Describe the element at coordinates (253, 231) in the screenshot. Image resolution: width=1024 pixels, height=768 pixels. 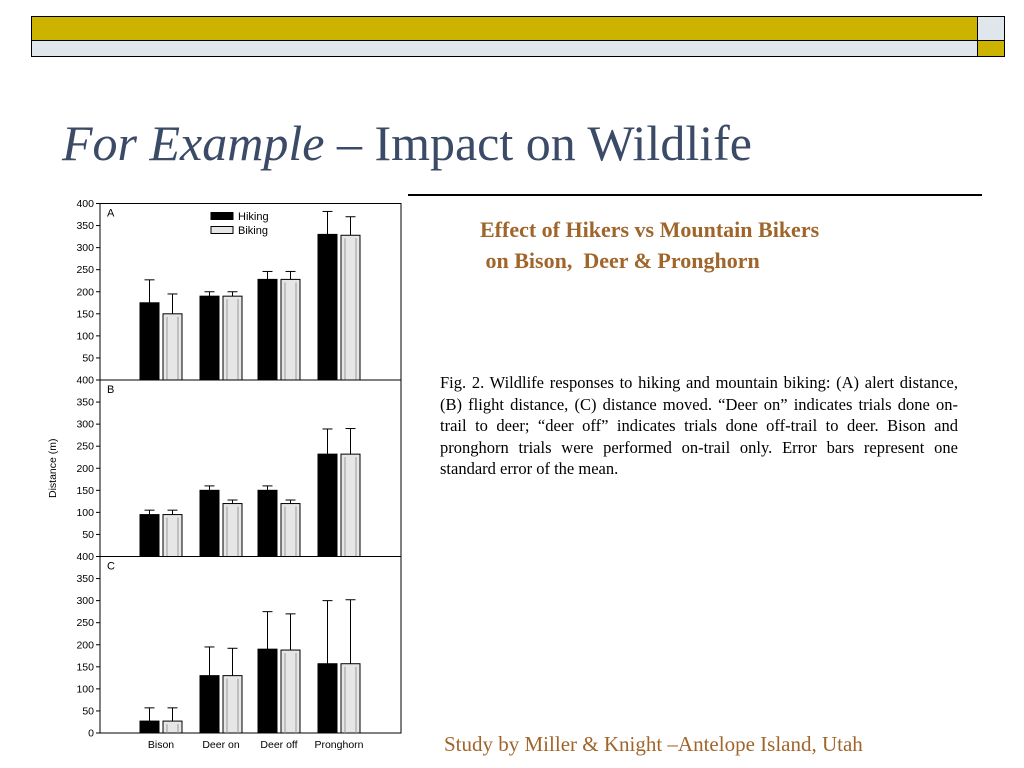
I see `legend-label-biking: Biking` at that location.